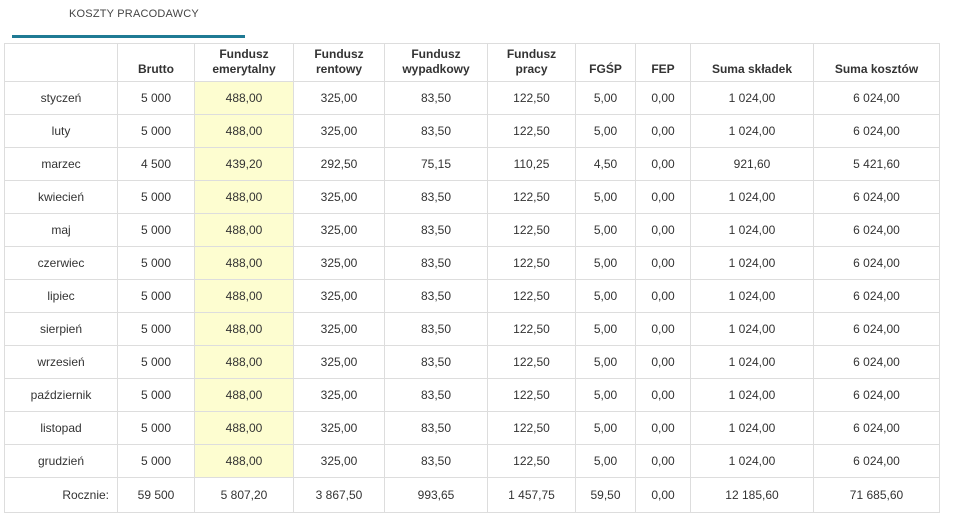 This screenshot has width=954, height=513. What do you see at coordinates (663, 69) in the screenshot?
I see `column-header-text: FEP` at bounding box center [663, 69].